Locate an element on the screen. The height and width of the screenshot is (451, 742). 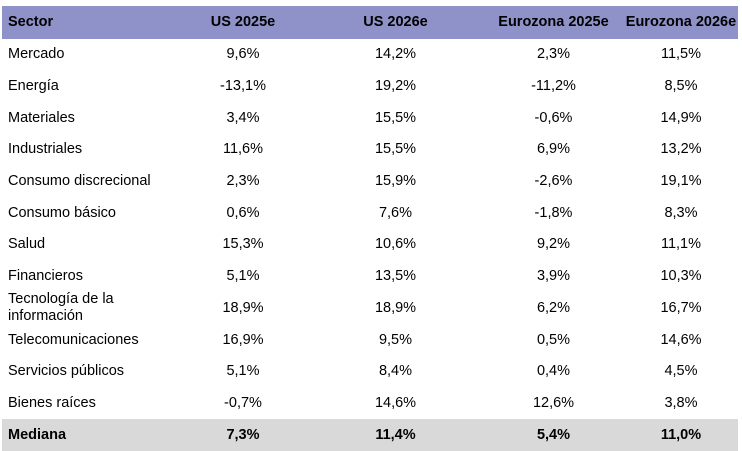
footer-us-2026e: 11,4% is located at coordinates (395, 434).